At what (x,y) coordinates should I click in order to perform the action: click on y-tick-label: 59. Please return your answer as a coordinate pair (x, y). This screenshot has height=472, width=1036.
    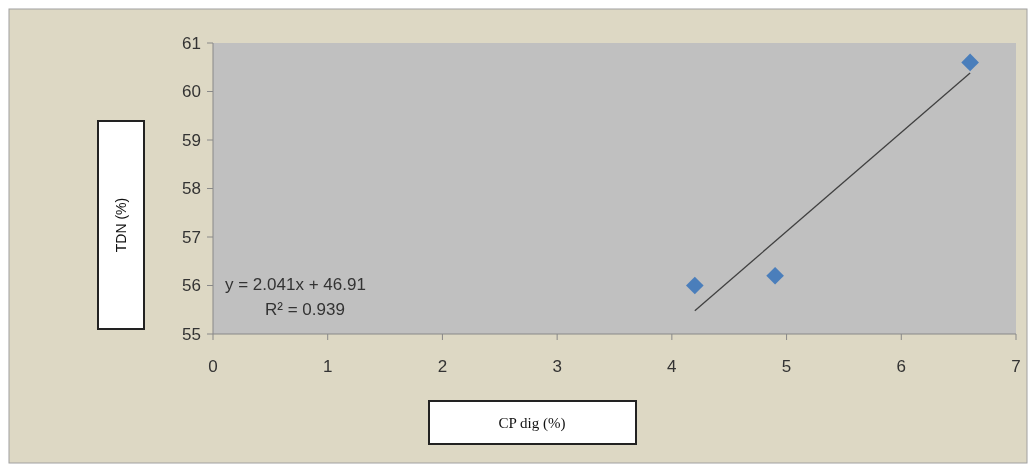
    Looking at the image, I should click on (191, 140).